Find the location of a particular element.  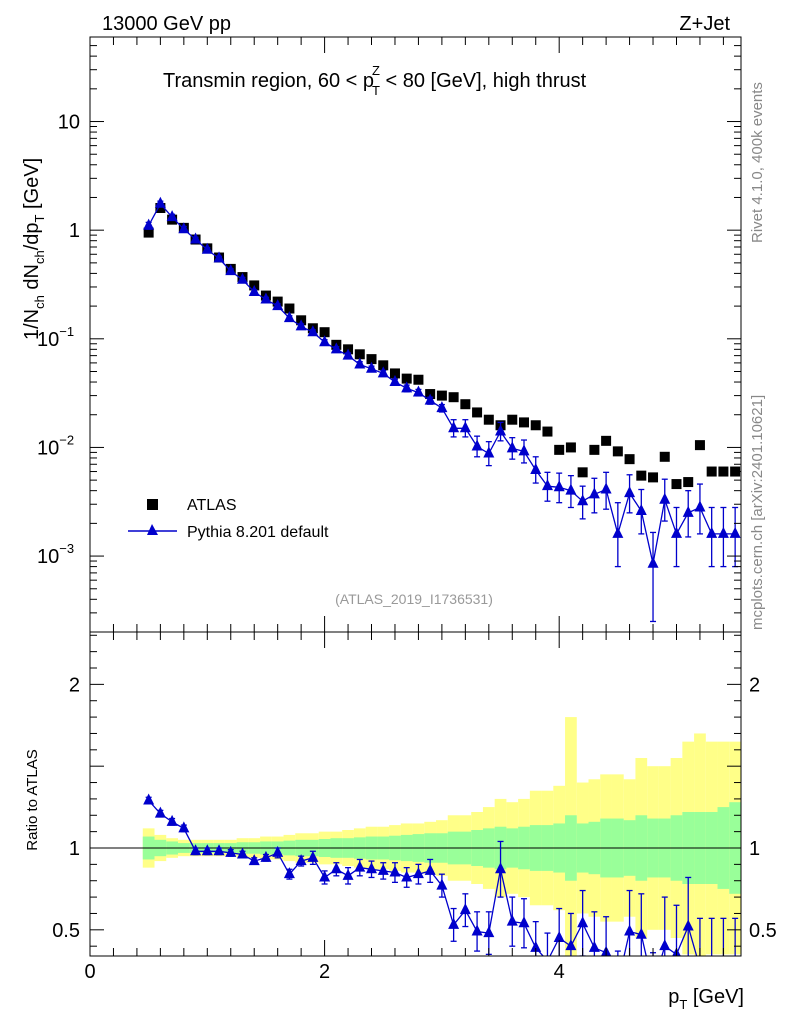

tick-exponent: −3 is located at coordinates (66, 548).